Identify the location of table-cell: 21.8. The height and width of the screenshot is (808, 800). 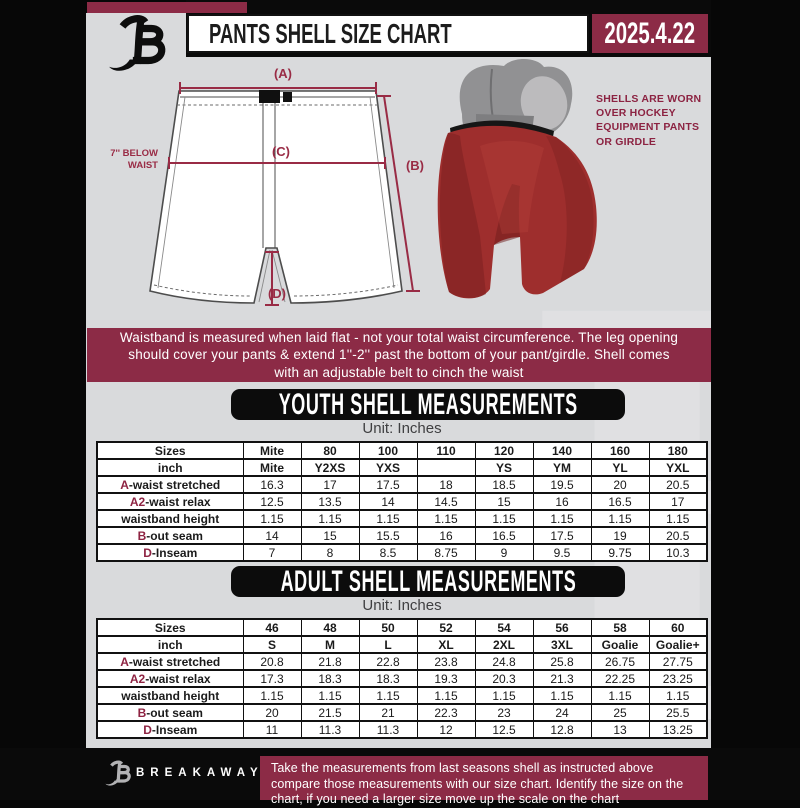
(330, 661).